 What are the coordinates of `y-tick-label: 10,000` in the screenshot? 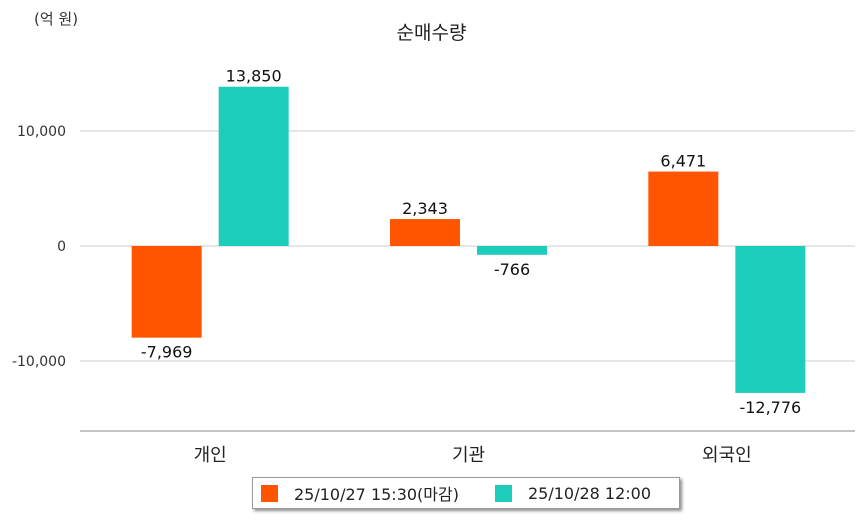 It's located at (41, 132).